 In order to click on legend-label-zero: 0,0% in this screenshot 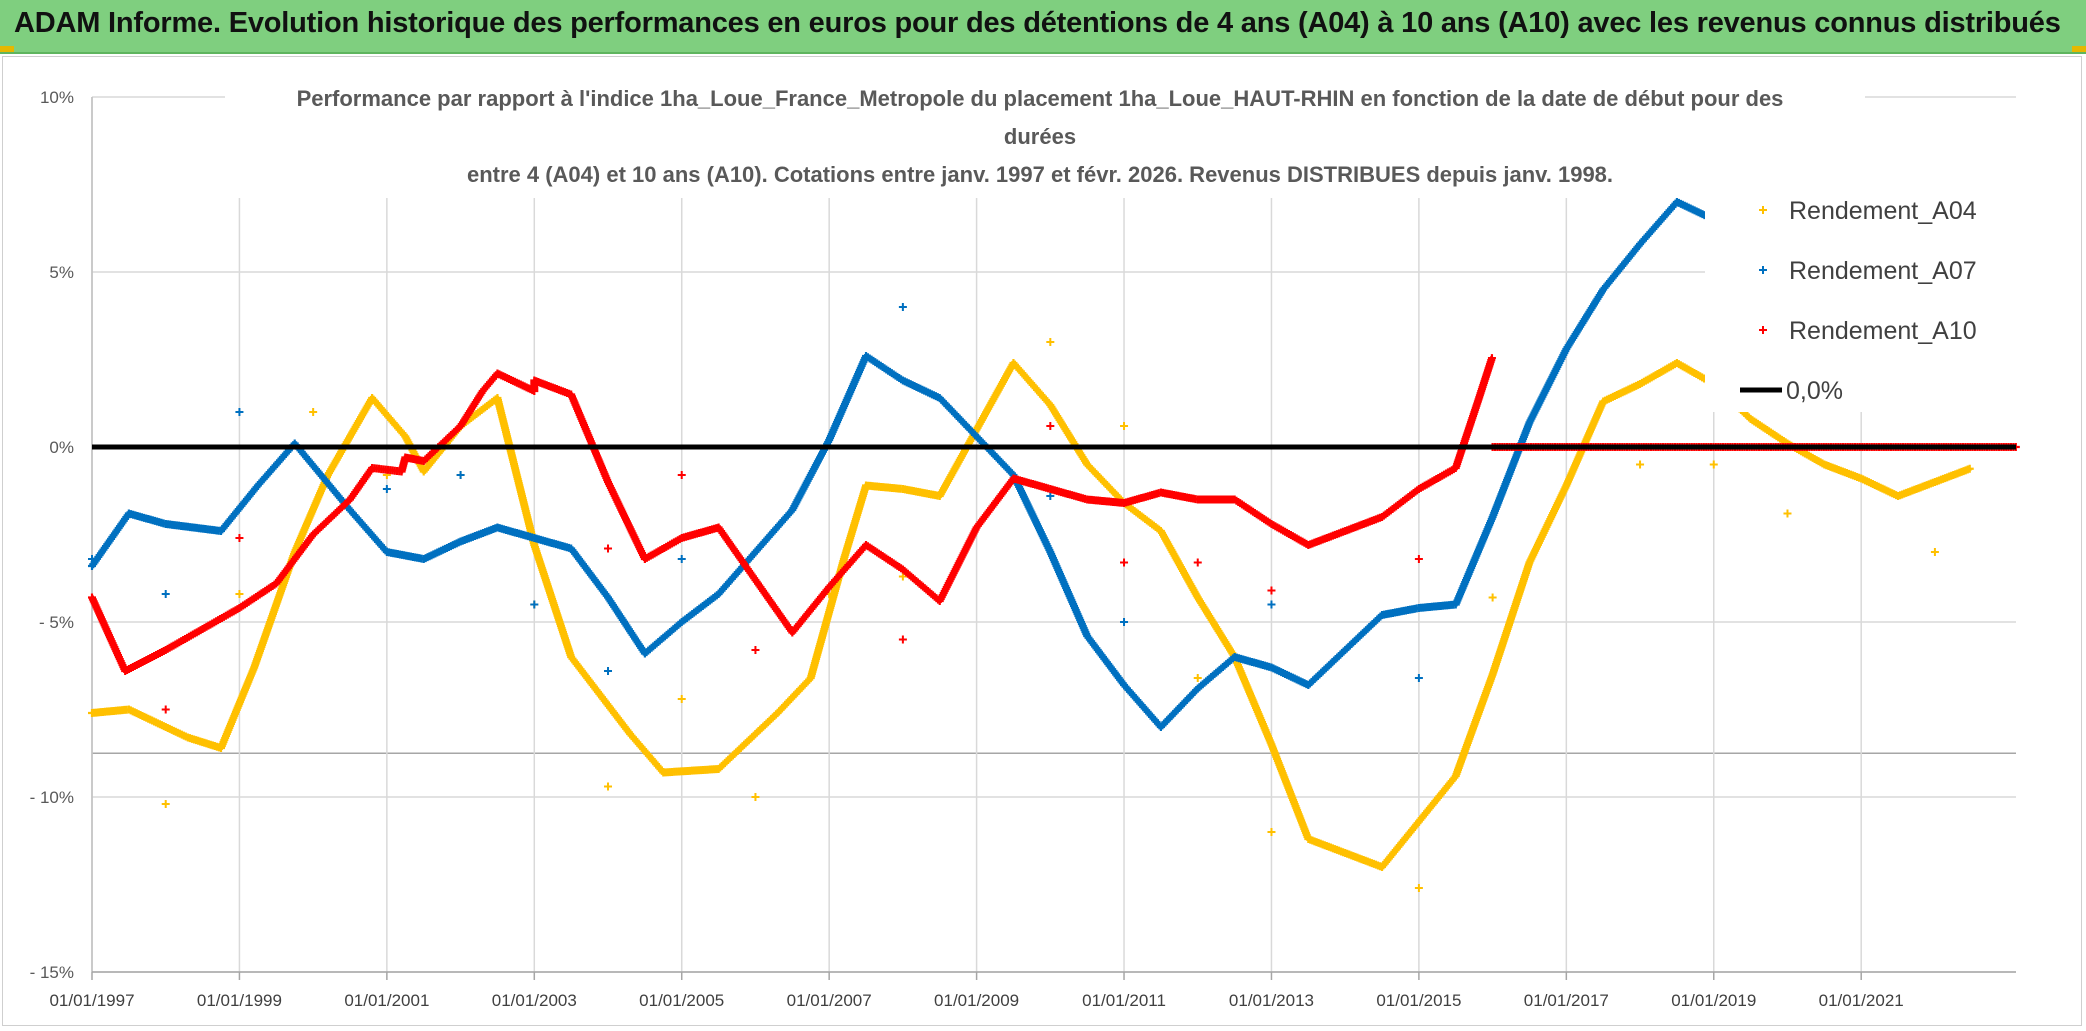, I will do `click(1814, 391)`.